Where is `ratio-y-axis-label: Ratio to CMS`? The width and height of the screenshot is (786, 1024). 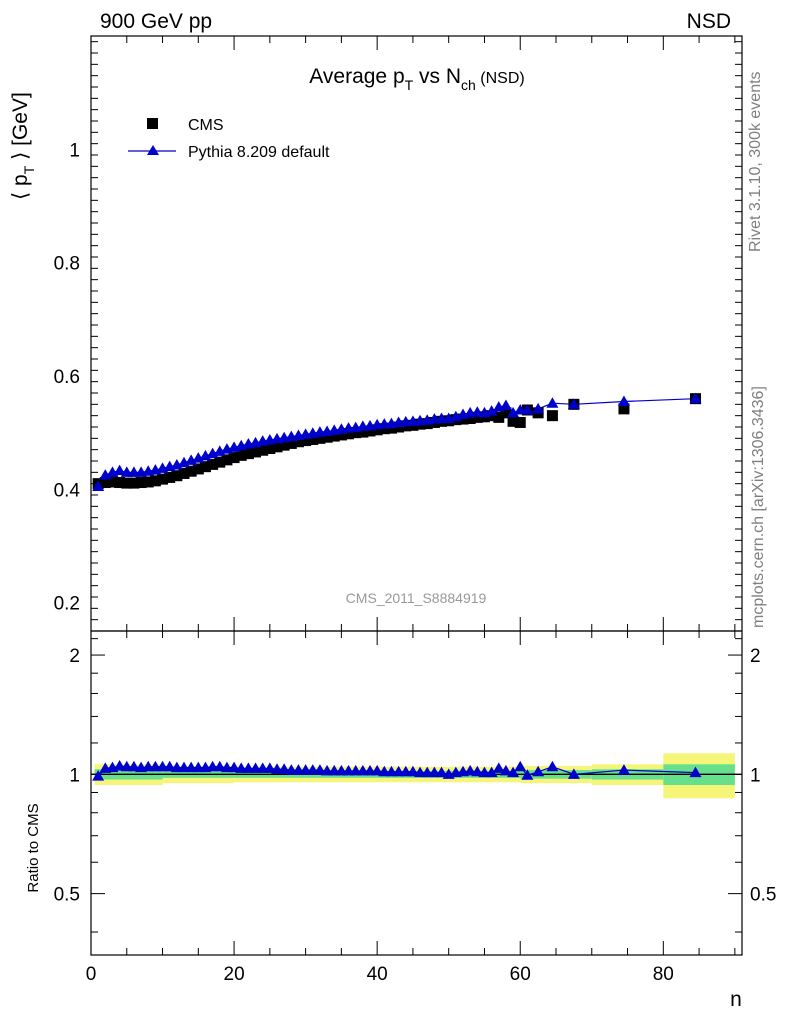
ratio-y-axis-label: Ratio to CMS is located at coordinates (33, 847).